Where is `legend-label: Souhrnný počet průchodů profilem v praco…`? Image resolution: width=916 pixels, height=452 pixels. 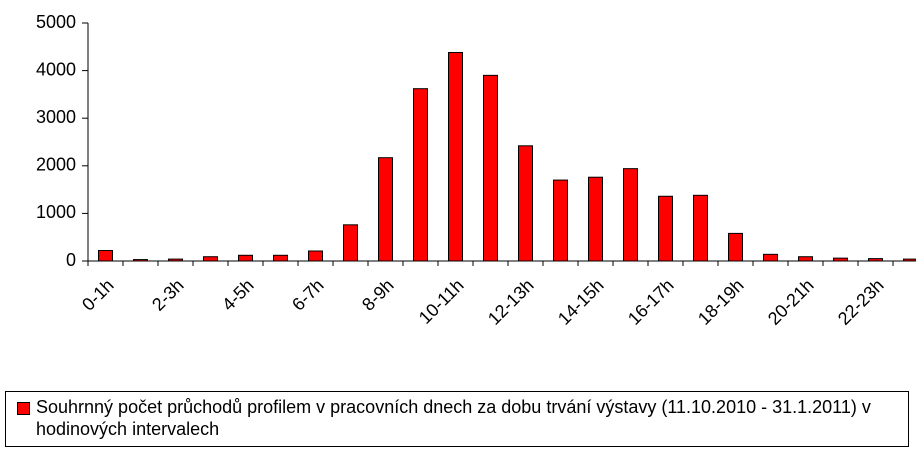 legend-label: Souhrnný počet průchodů profilem v praco… is located at coordinates (453, 418).